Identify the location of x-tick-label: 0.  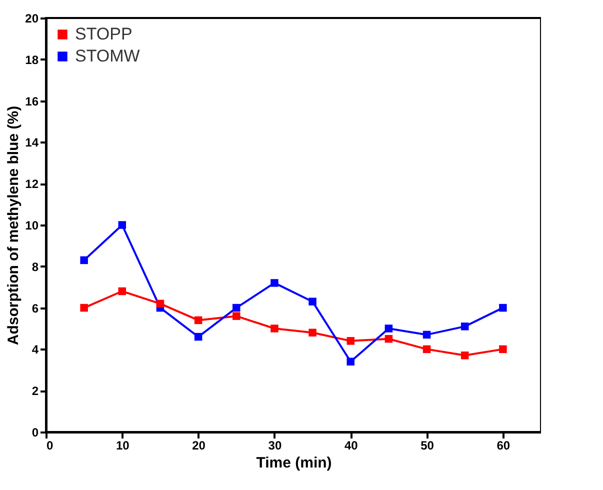
(50, 445).